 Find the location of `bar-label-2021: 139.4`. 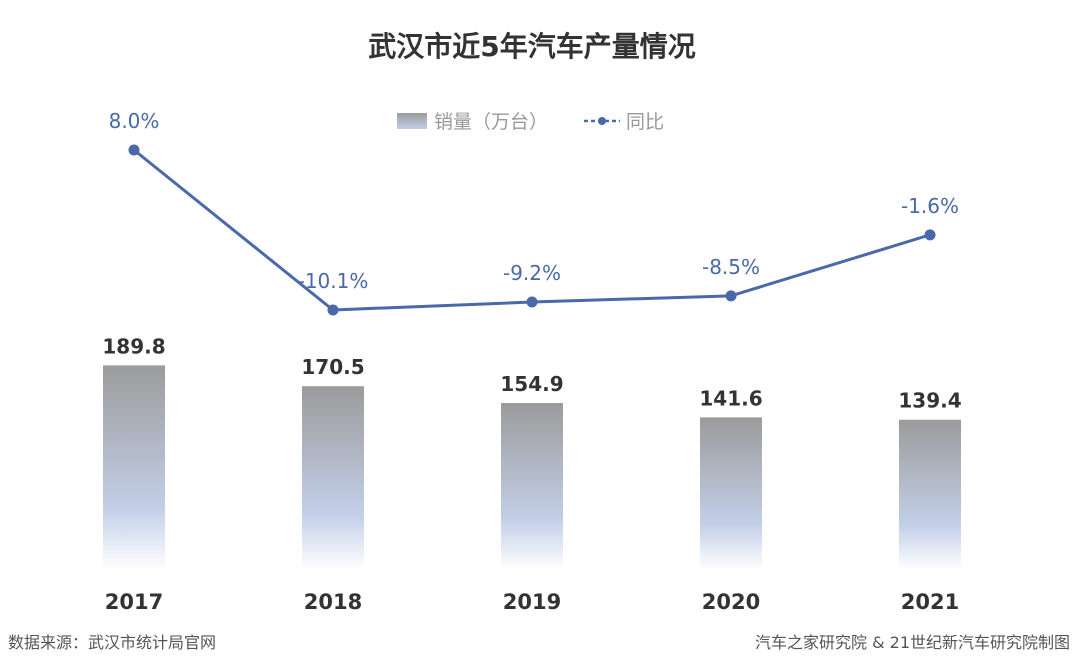

bar-label-2021: 139.4 is located at coordinates (929, 401).